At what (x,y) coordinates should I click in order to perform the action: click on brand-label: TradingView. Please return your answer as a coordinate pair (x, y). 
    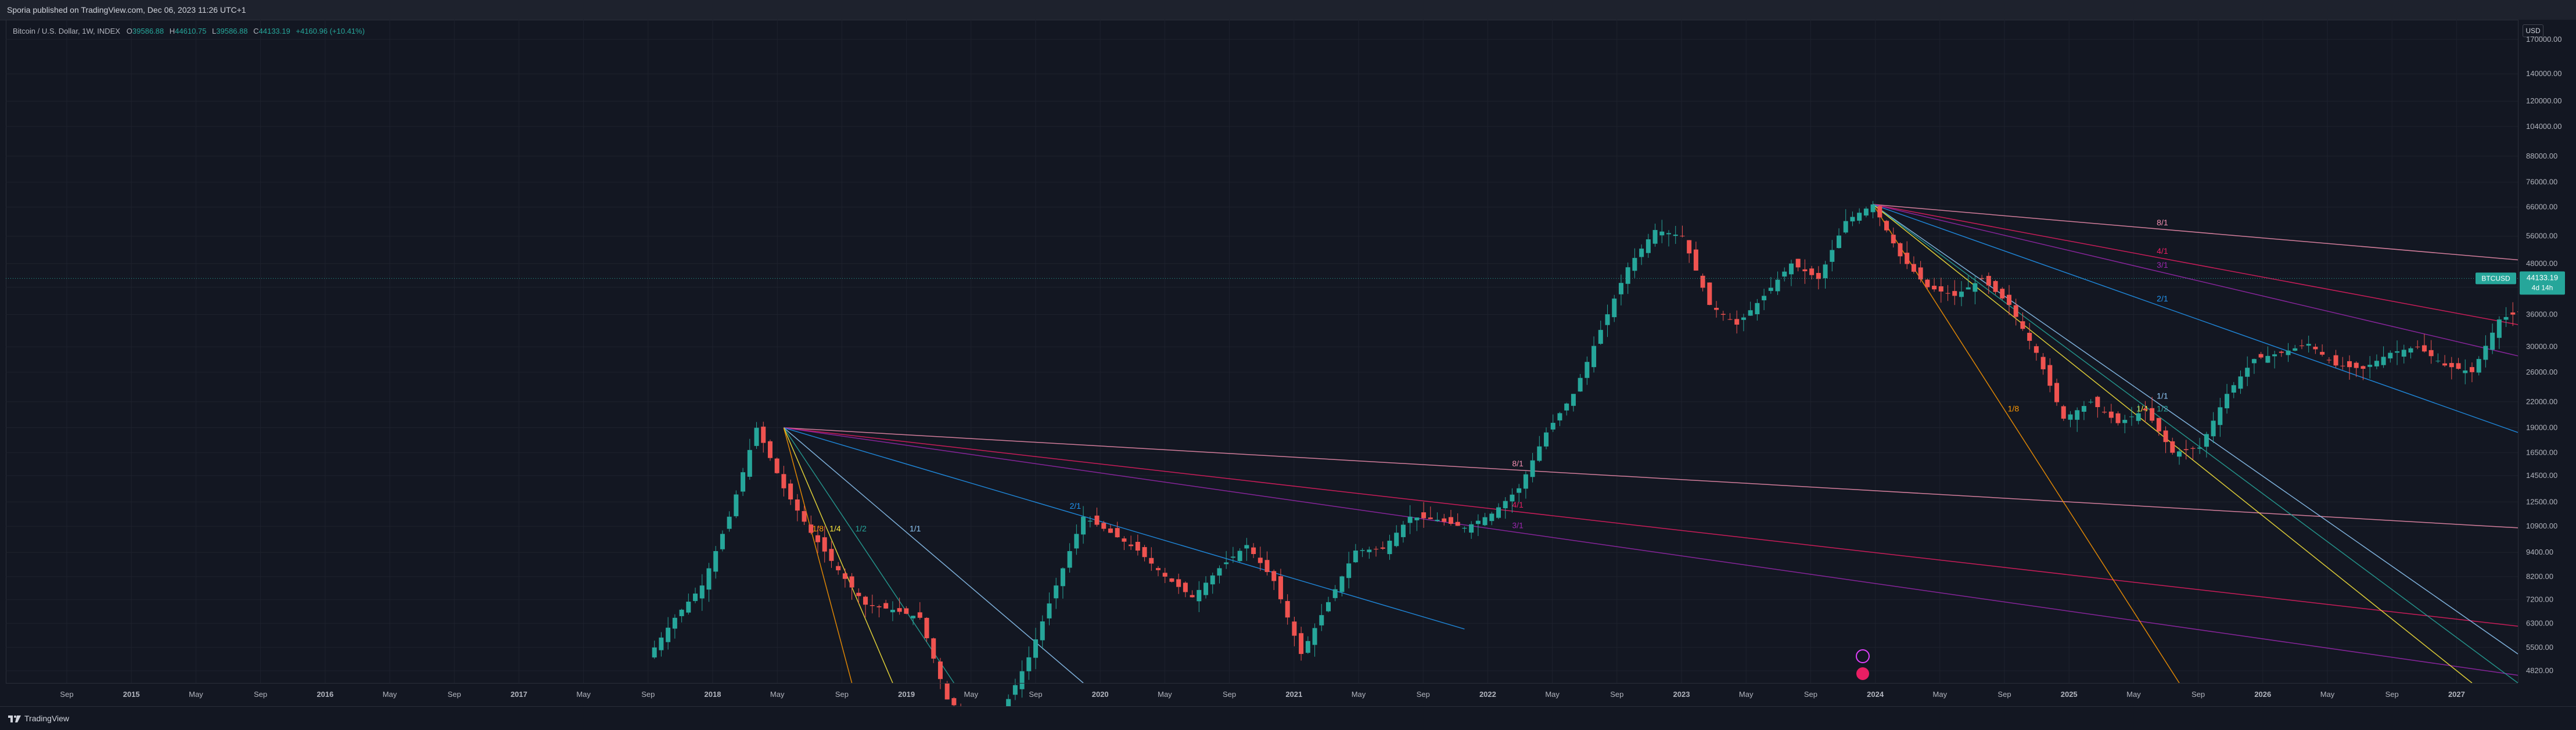
    Looking at the image, I should click on (47, 718).